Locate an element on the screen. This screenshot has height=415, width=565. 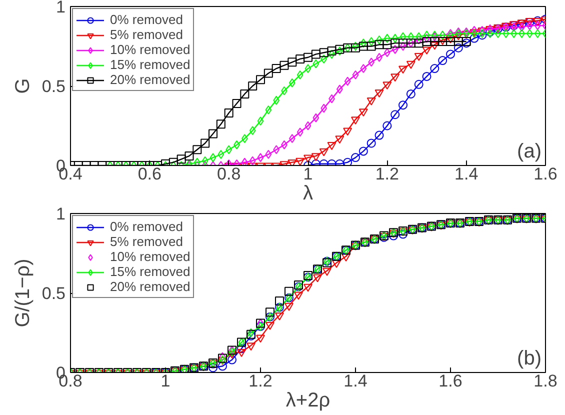
x-axis-title: λ+2ρ is located at coordinates (308, 401).